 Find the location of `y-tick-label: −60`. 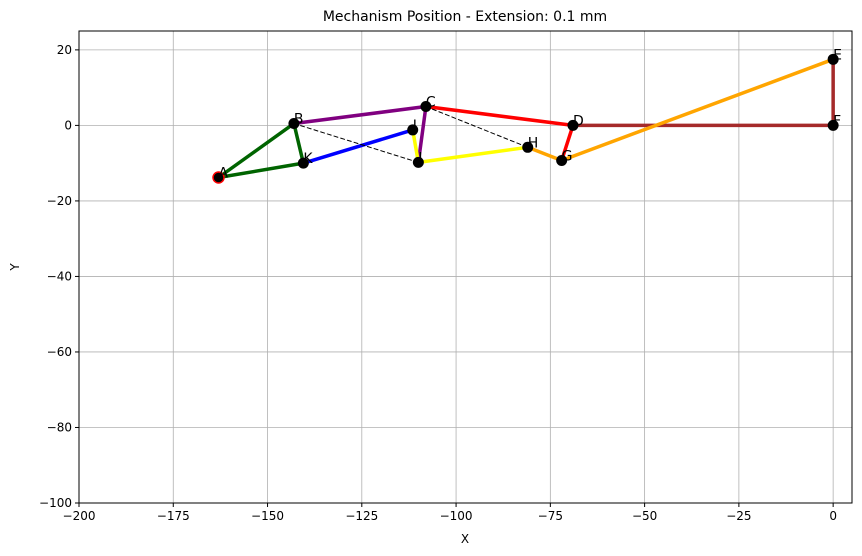

y-tick-label: −60 is located at coordinates (59, 352).